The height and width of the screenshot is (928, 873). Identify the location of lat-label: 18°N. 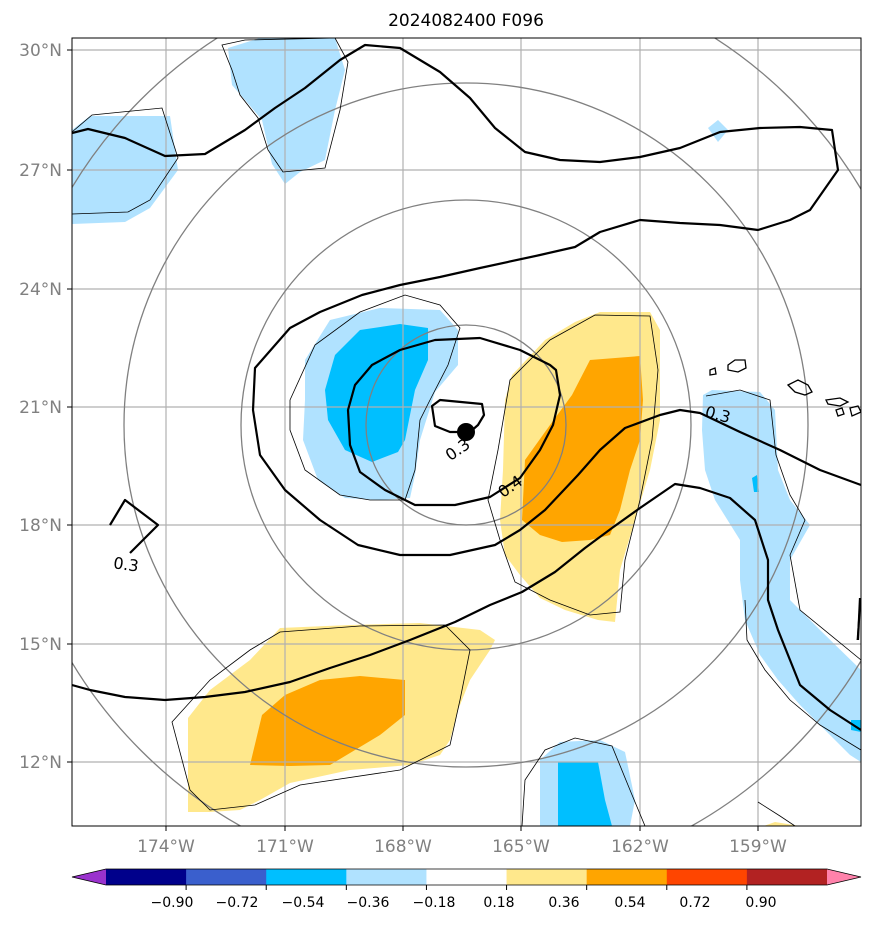
(40, 526).